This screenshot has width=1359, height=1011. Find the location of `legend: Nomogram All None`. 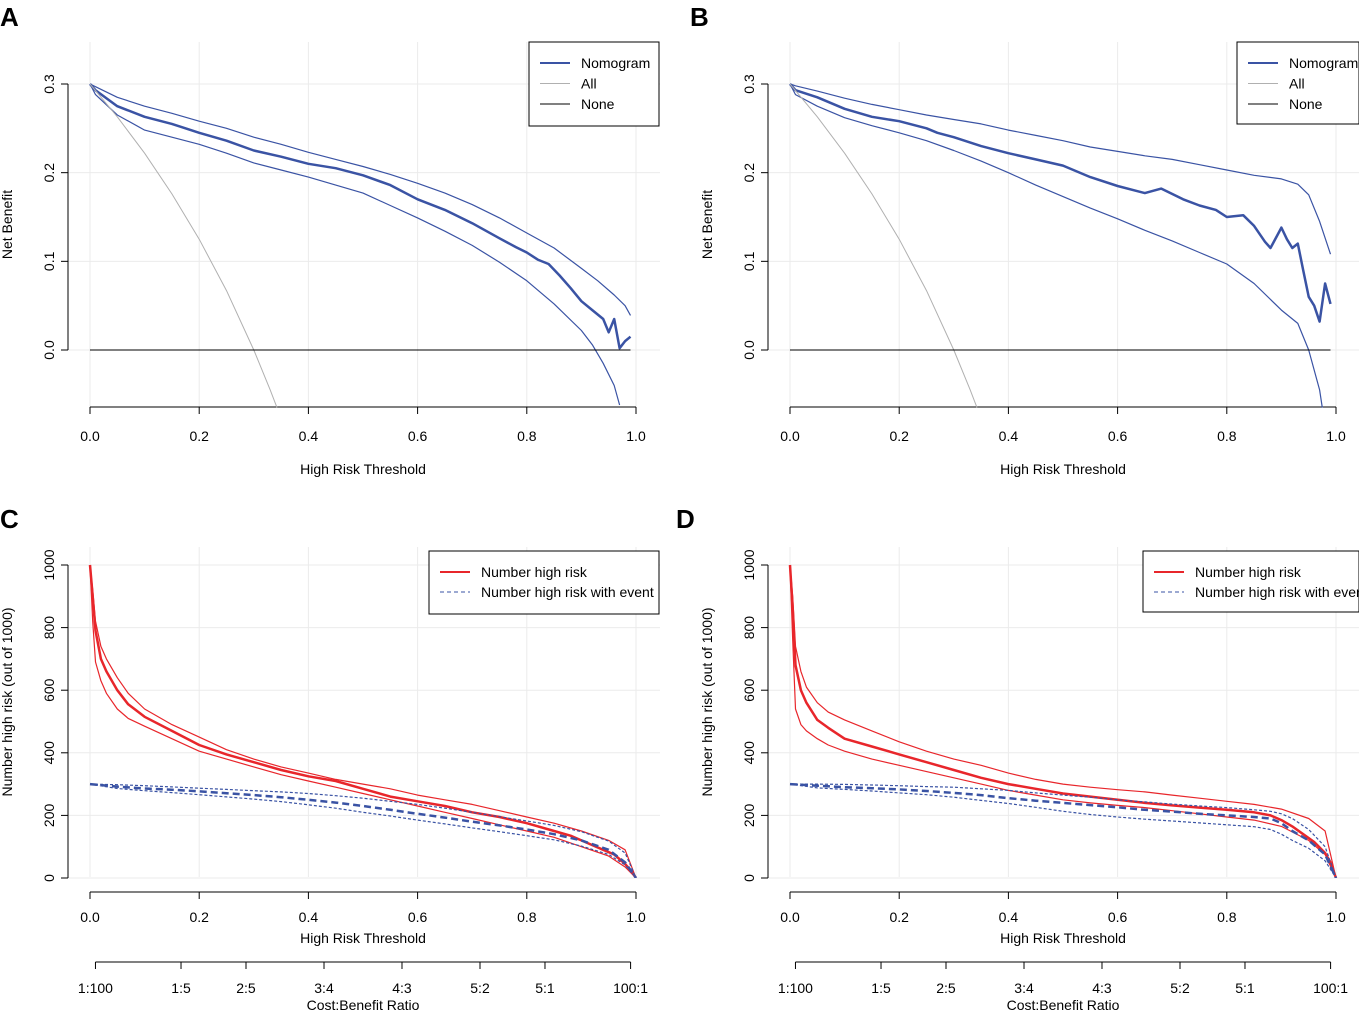

legend: Nomogram All None is located at coordinates (1297, 83).